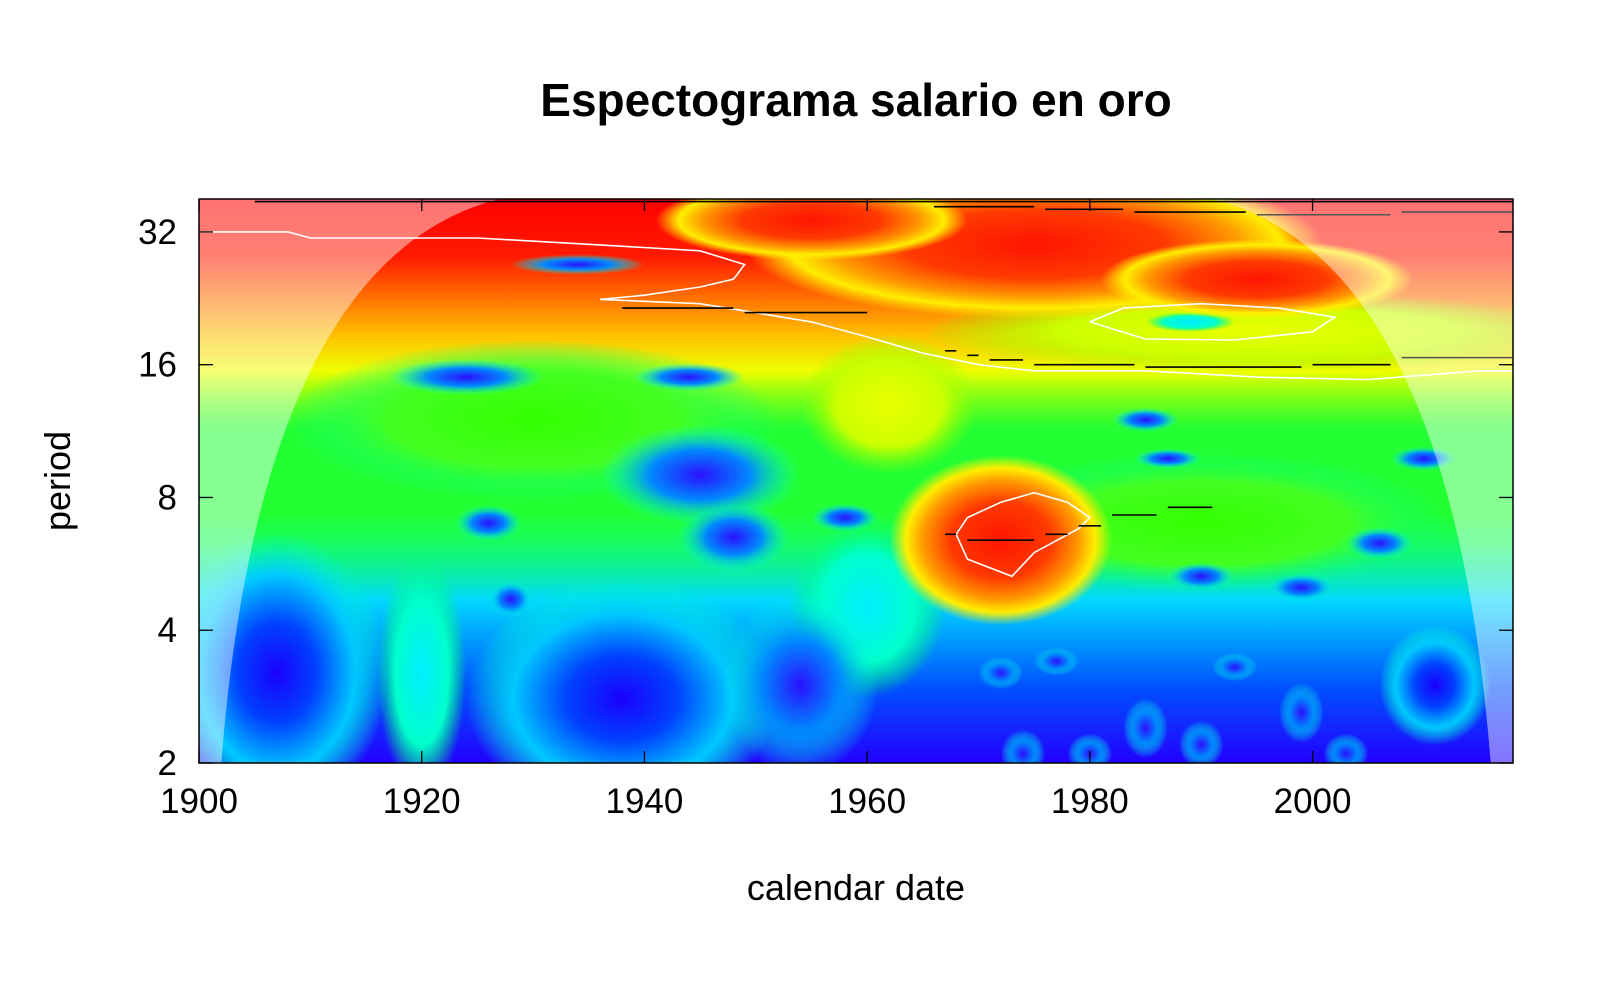 The width and height of the screenshot is (1600, 1005). What do you see at coordinates (422, 658) in the screenshot?
I see `cyan-region` at bounding box center [422, 658].